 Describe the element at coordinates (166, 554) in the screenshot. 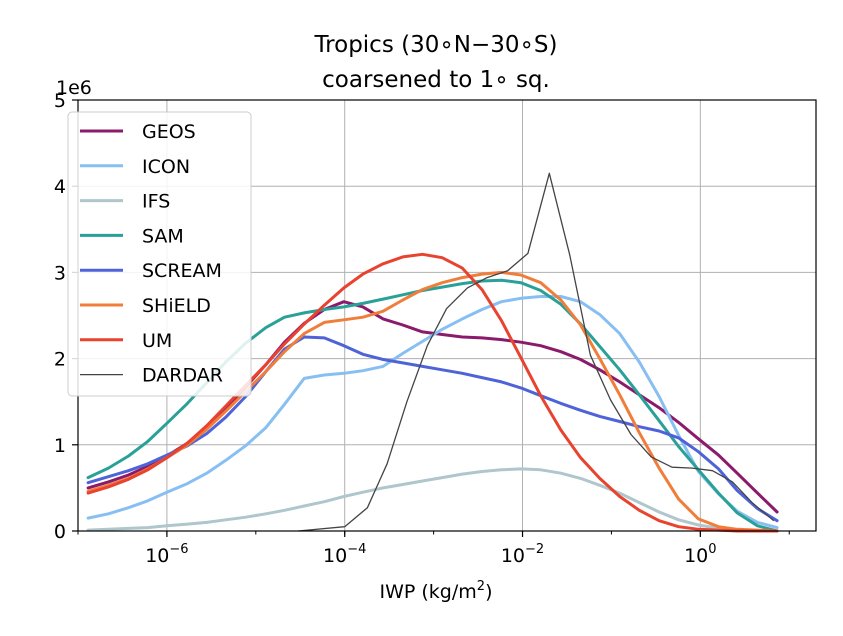

I see `x-tick-label: 10⁻⁶` at that location.